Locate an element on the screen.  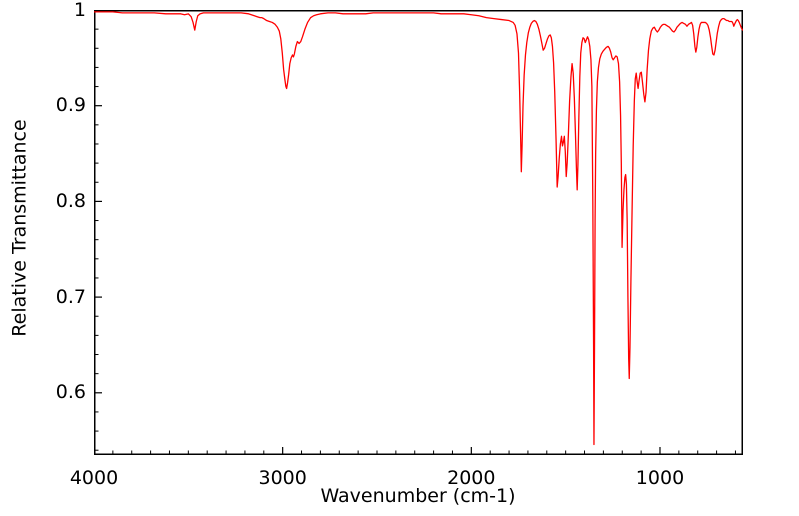
y-tick-label: 1 is located at coordinates (79, 10).